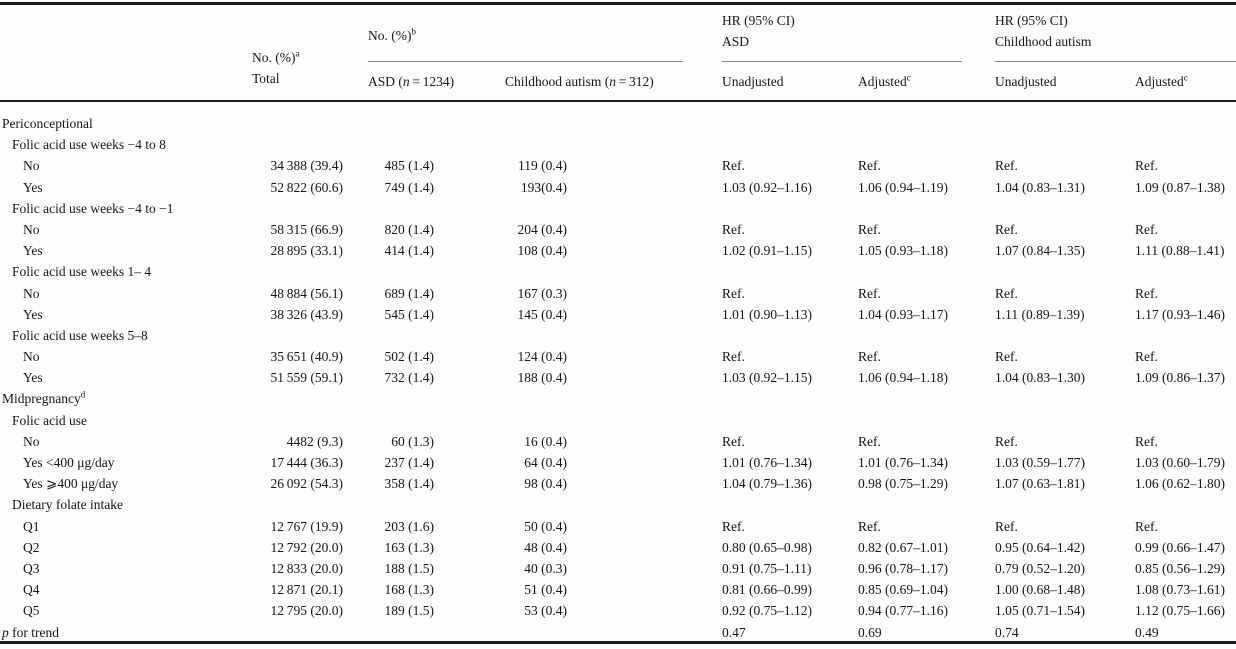  I want to click on cell-autism: 53 (0.4), so click(545, 611).